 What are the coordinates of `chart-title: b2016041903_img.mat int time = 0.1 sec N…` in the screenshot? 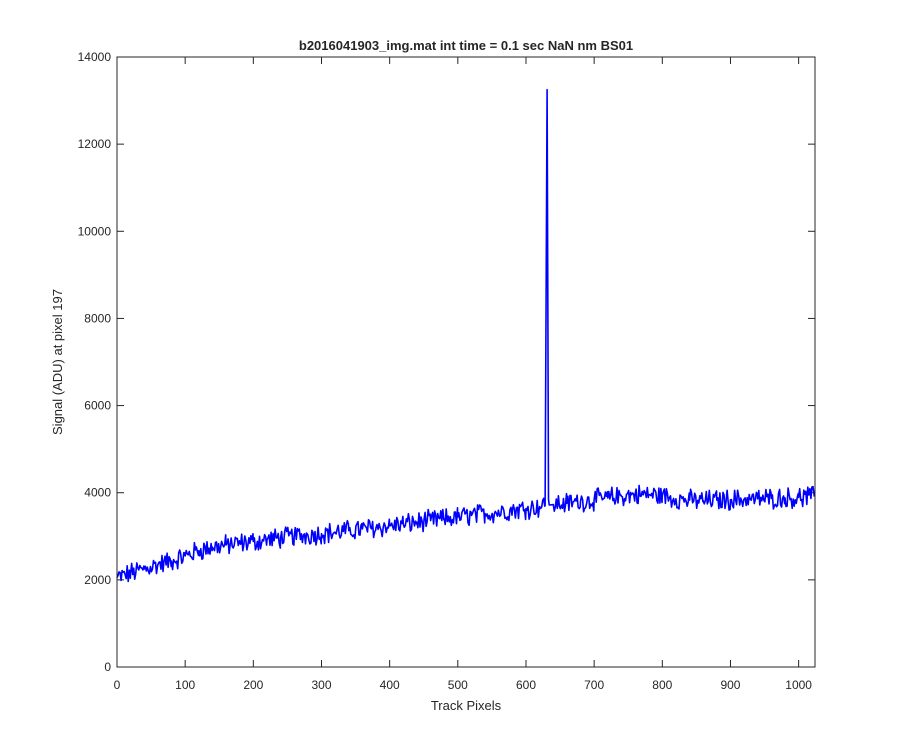 It's located at (466, 45).